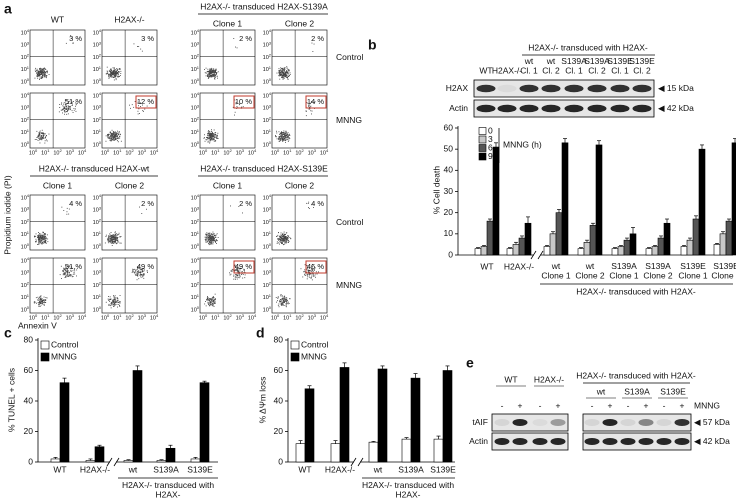  What do you see at coordinates (29, 339) in the screenshot?
I see `y-tick-label: 80` at bounding box center [29, 339].